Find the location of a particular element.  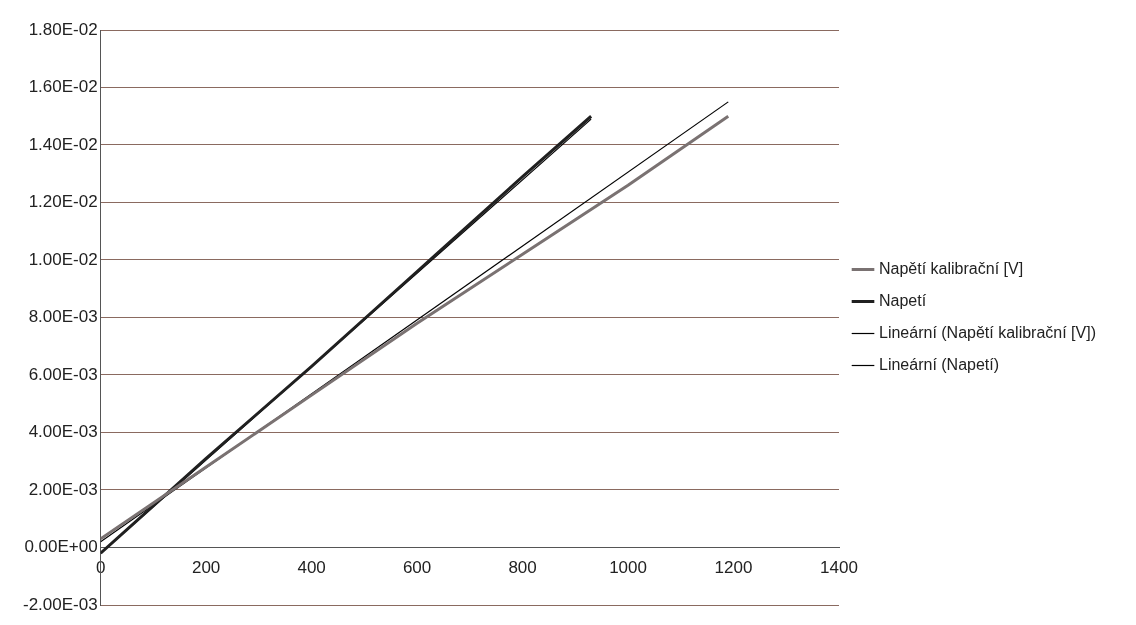

x-tick-label: 1200 is located at coordinates (733, 568).